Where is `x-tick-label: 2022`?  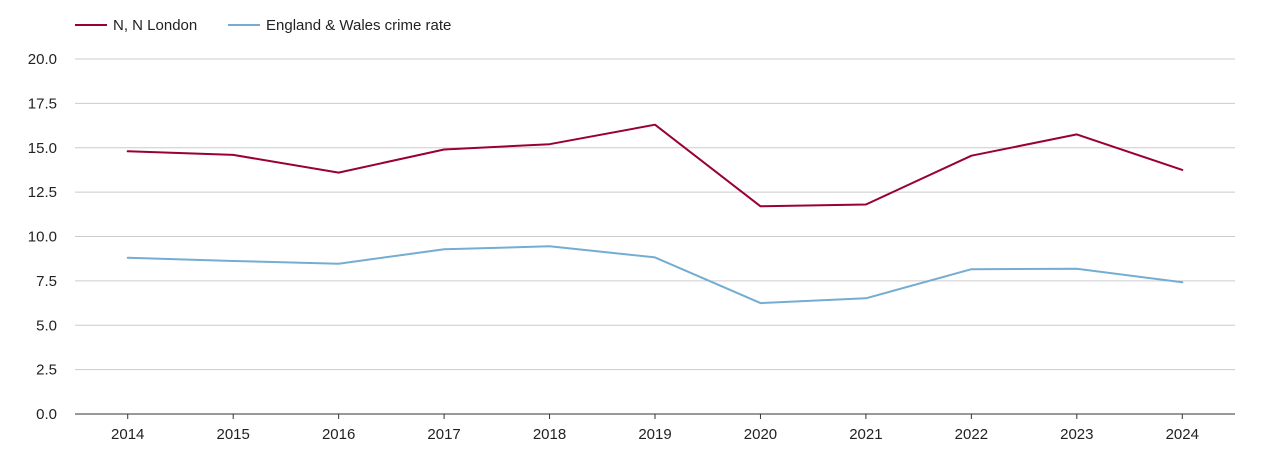
x-tick-label: 2022 is located at coordinates (971, 434).